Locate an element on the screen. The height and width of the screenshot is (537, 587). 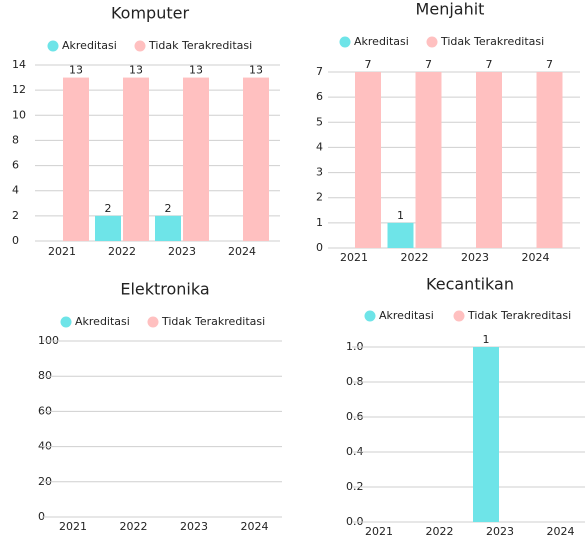
y-tick-label: 7 is located at coordinates (319, 71).